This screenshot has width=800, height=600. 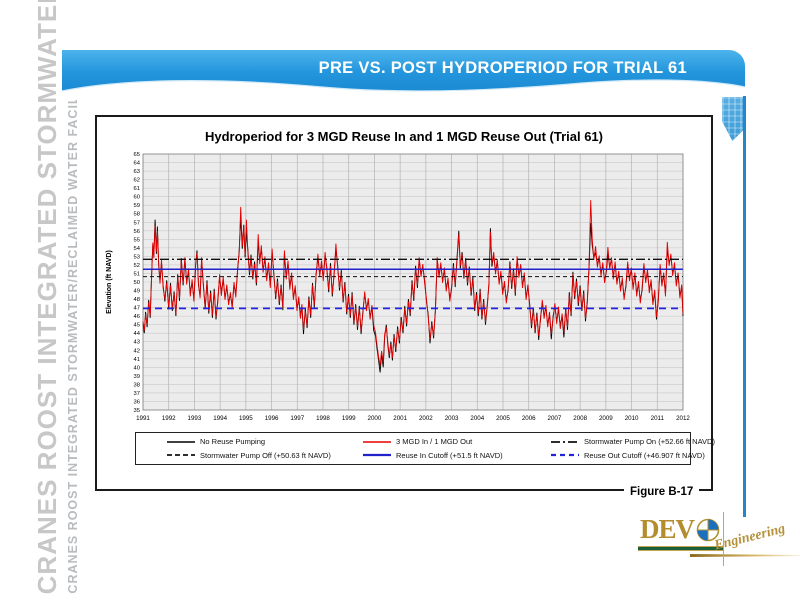 What do you see at coordinates (137, 164) in the screenshot?
I see `y-tick-label: 64` at bounding box center [137, 164].